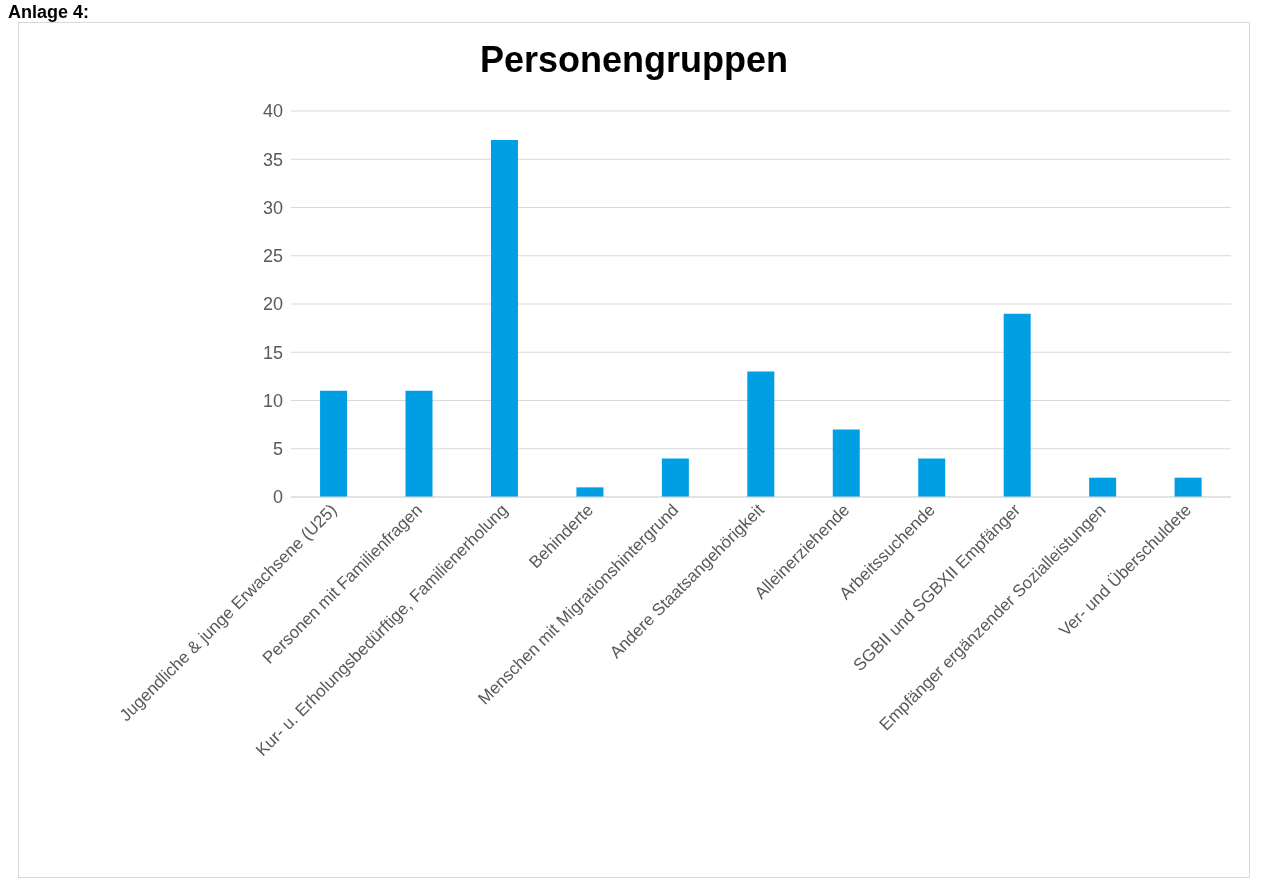 This screenshot has height=878, width=1262. I want to click on y-tick-label: 30, so click(272, 207).